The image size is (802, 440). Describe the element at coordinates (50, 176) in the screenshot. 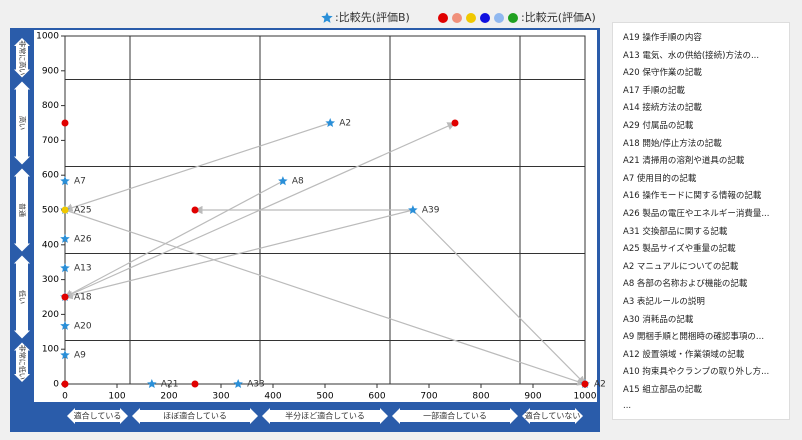

I see `y-tick-label: 600` at that location.